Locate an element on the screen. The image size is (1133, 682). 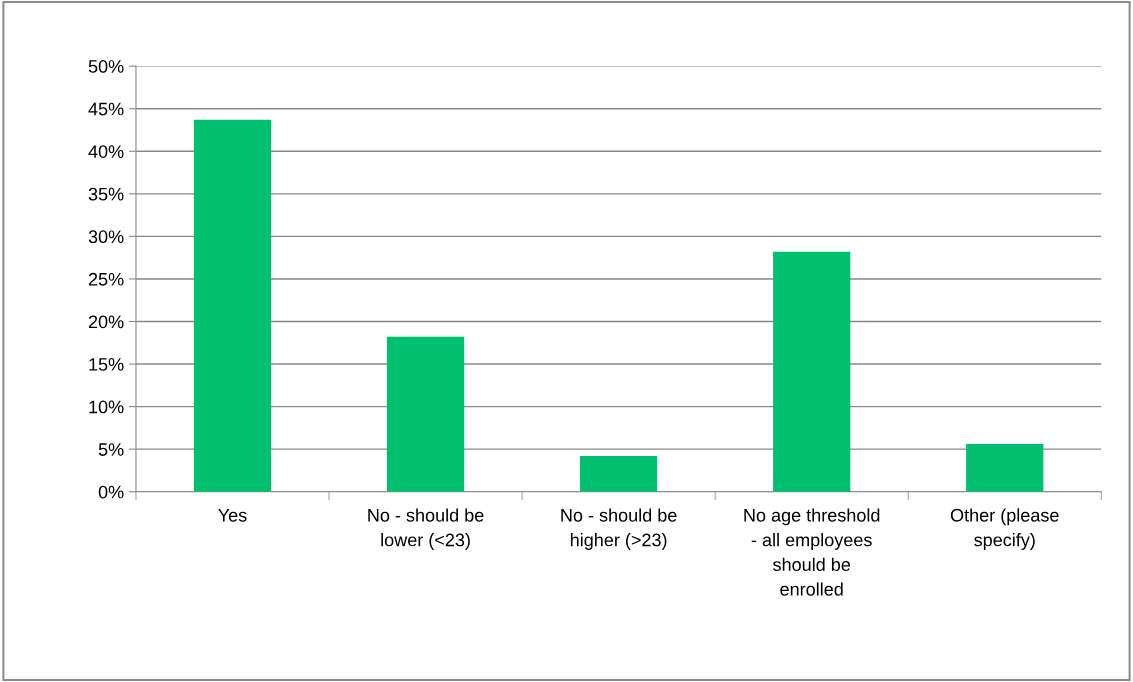
x-tick-label: No age threshold - all employees should be enrolled is located at coordinates (812, 552).